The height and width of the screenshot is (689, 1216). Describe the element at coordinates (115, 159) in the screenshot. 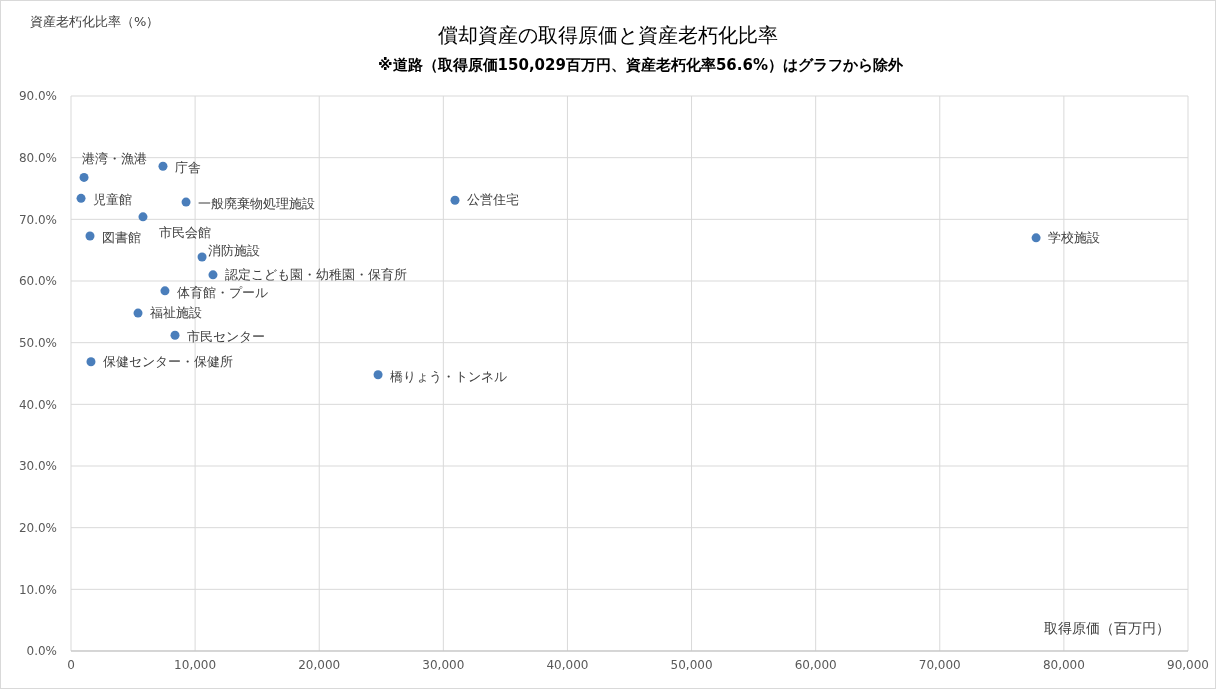

I see `annotation: 港湾・漁港` at that location.